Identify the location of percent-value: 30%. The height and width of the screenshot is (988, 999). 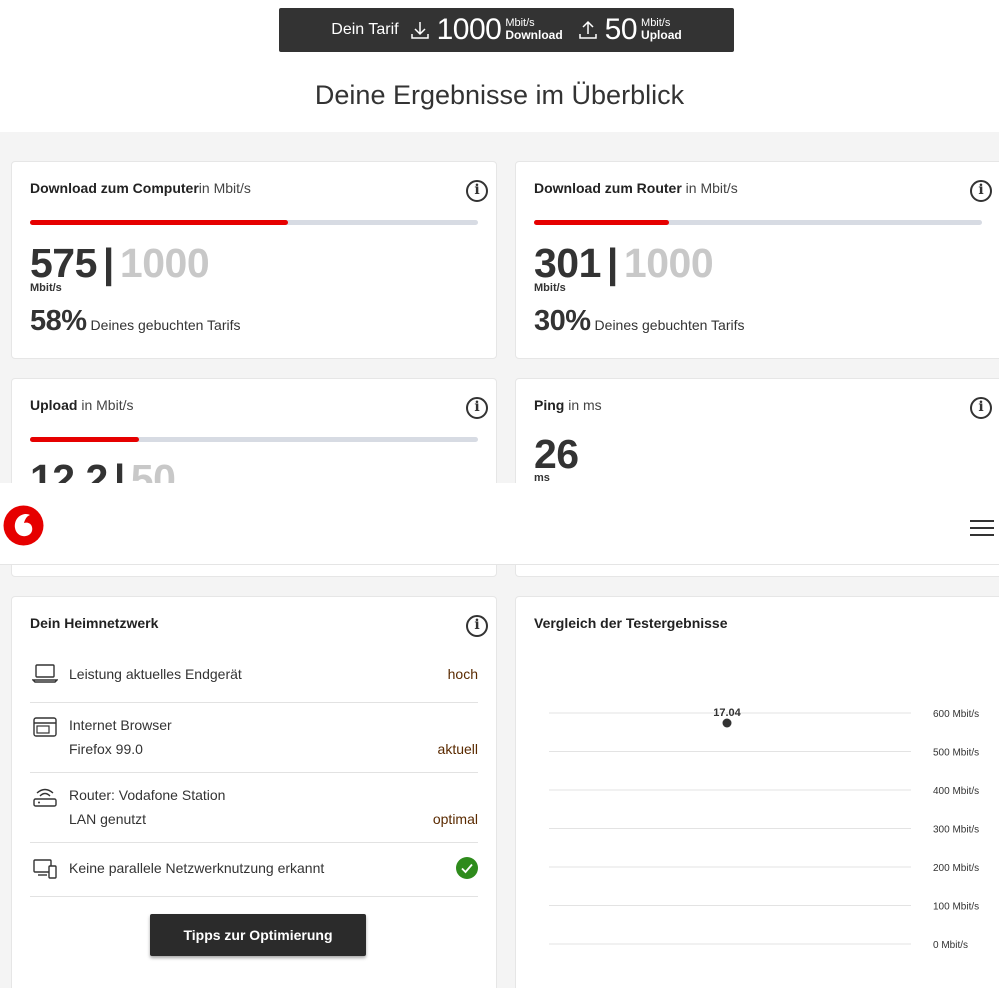
(562, 321).